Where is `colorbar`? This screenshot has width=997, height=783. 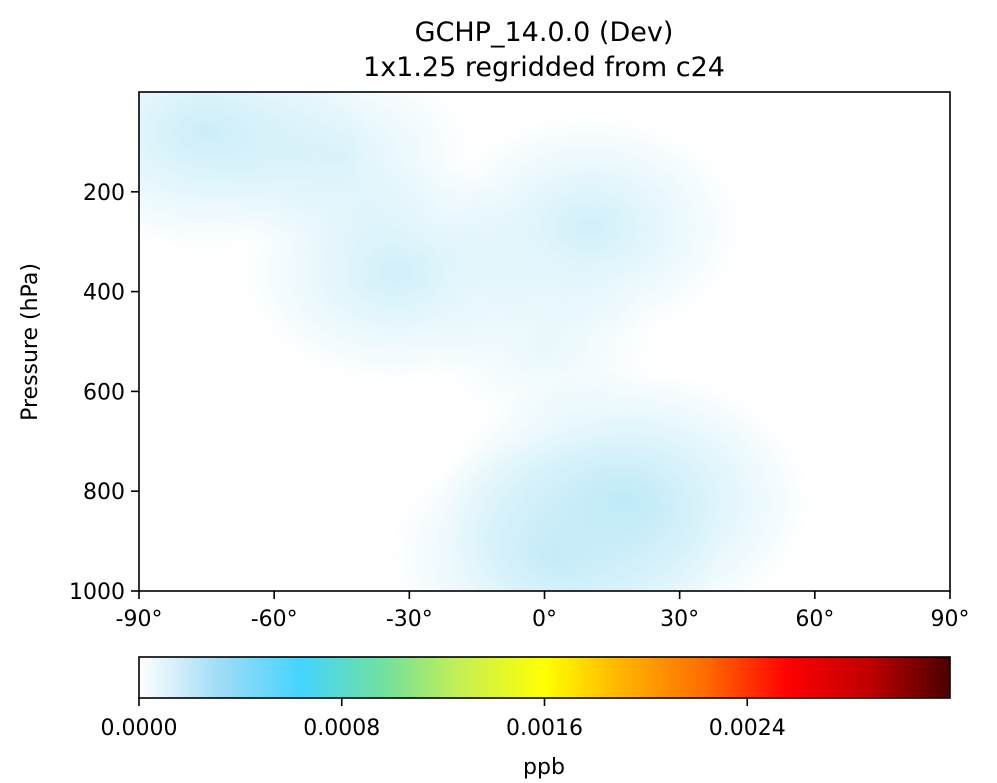 colorbar is located at coordinates (544, 677).